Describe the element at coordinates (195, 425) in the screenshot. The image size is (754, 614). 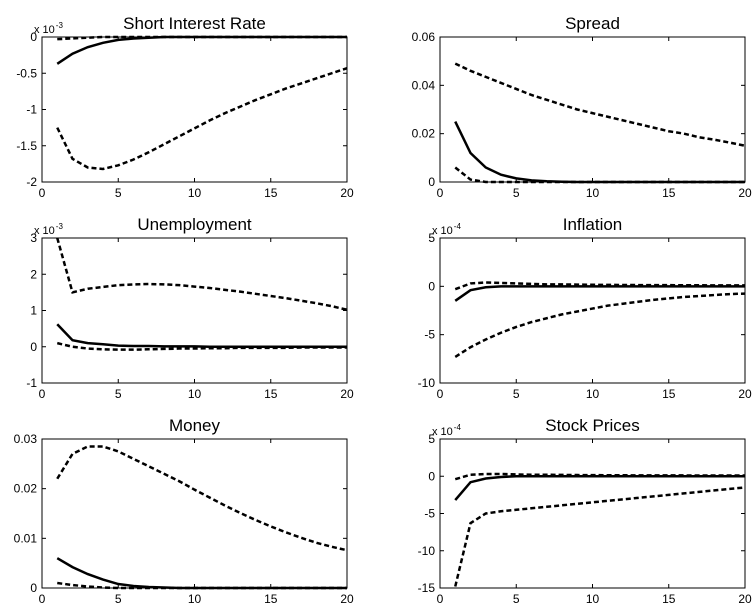
I see `panel-title: Money` at that location.